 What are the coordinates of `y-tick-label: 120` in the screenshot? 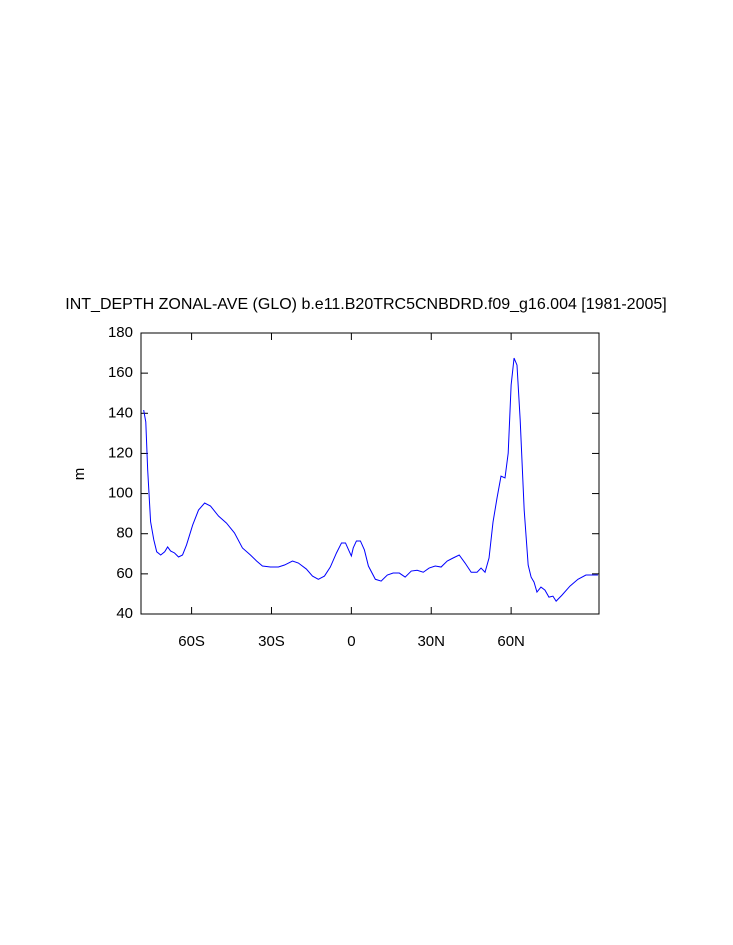 It's located at (120, 452).